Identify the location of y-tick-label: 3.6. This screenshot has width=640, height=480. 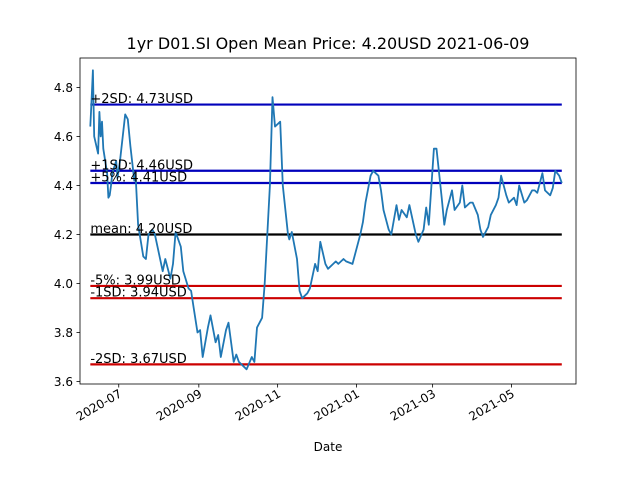
(63, 382).